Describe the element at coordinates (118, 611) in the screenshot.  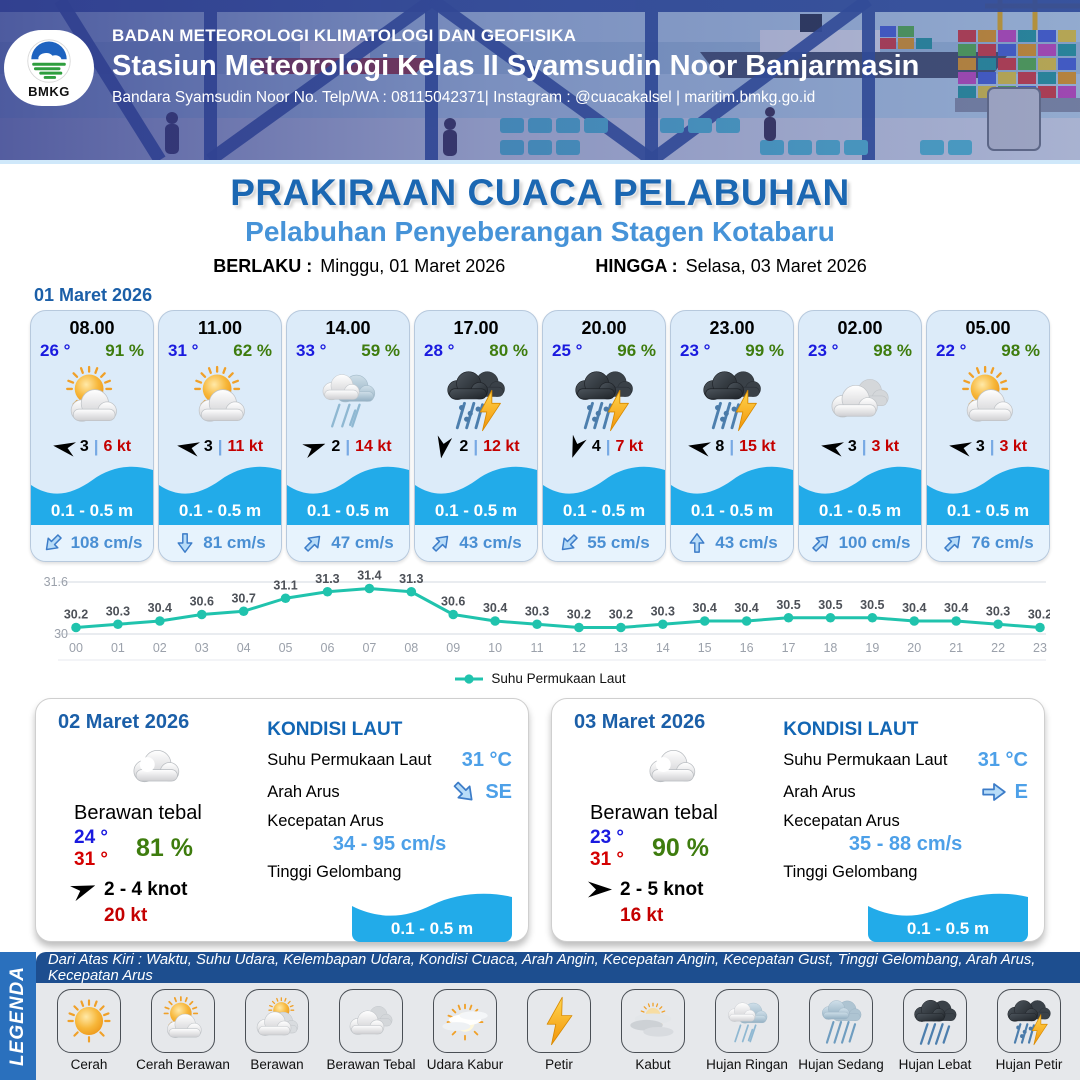
I see `sst-value-label: 30.3` at that location.